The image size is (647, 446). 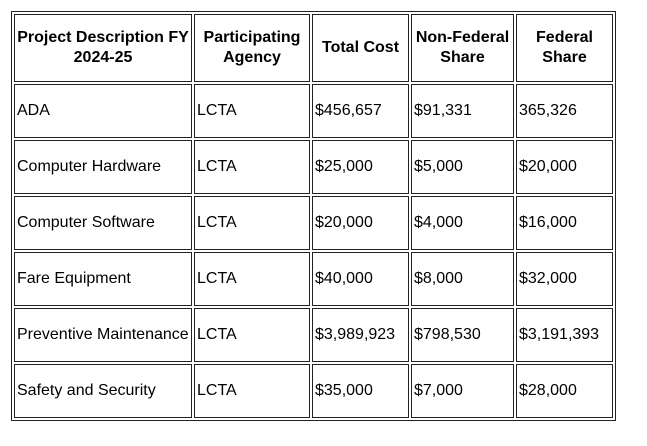 I want to click on header-participating-agency: Participating Agency, so click(x=252, y=48).